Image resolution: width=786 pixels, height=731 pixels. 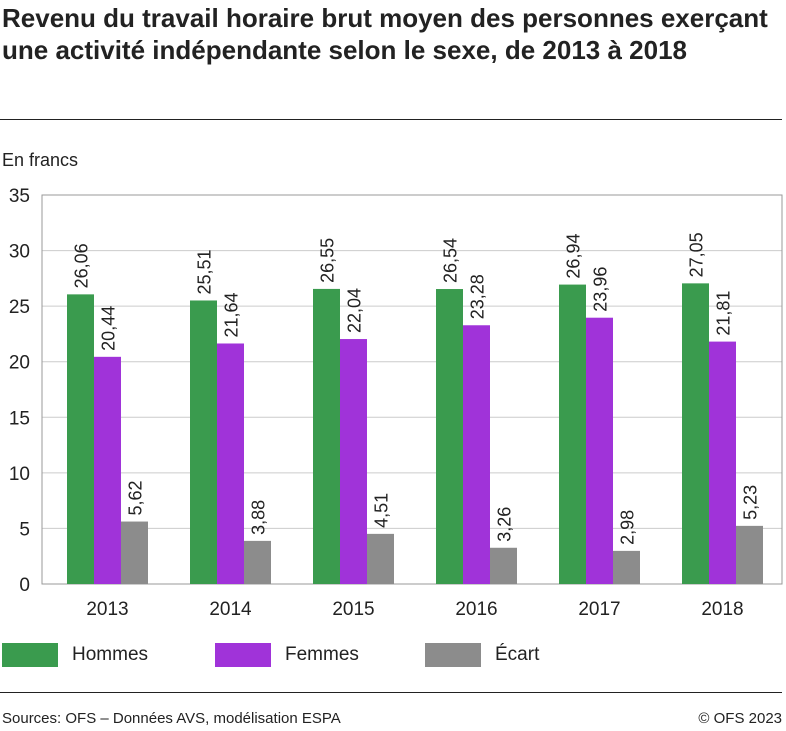 What do you see at coordinates (205, 271) in the screenshot?
I see `data-label: 25,51` at bounding box center [205, 271].